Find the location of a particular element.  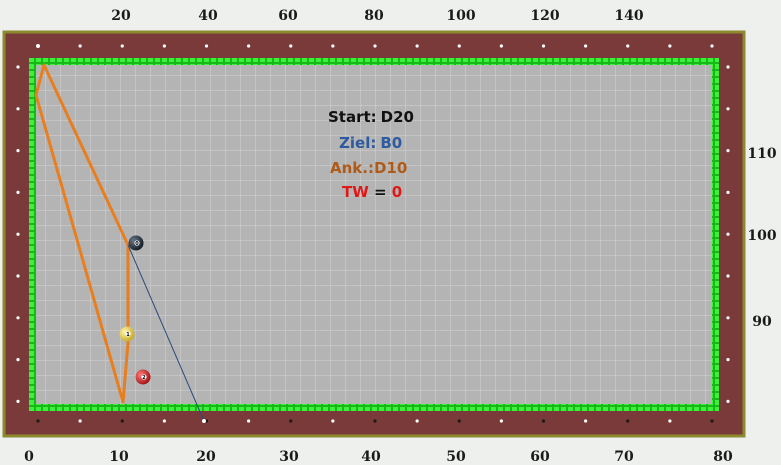

aim-target-marker is located at coordinates (204, 421).